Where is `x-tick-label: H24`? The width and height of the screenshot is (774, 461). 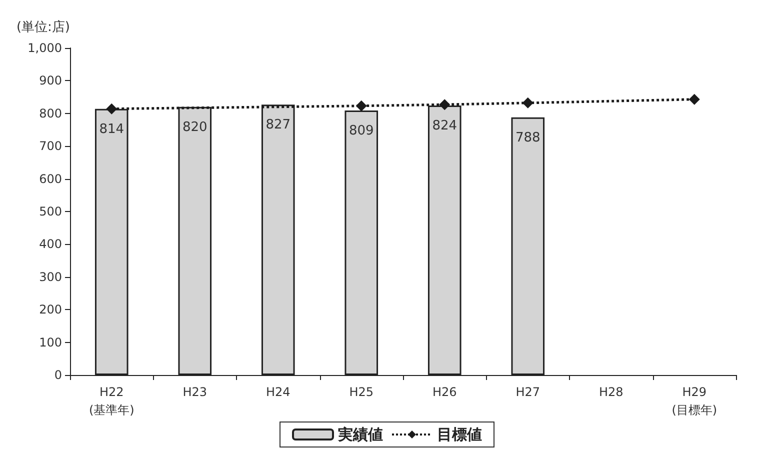 x-tick-label: H24 is located at coordinates (278, 392).